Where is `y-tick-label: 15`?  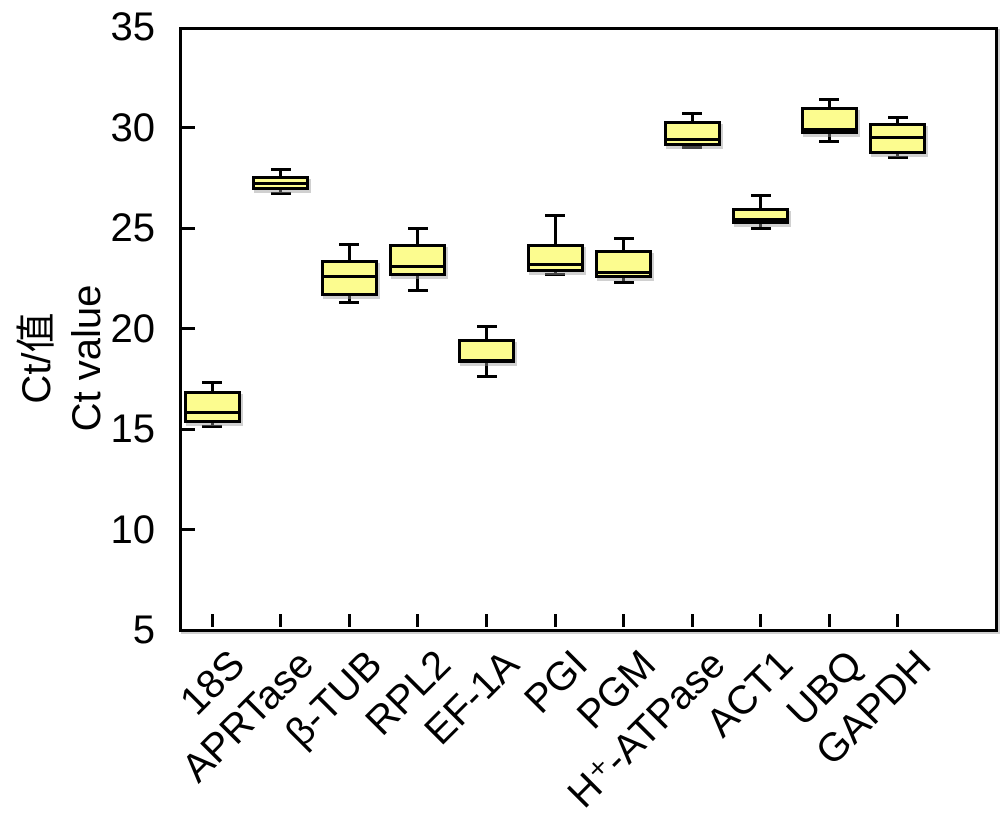
y-tick-label: 15 is located at coordinates (133, 429).